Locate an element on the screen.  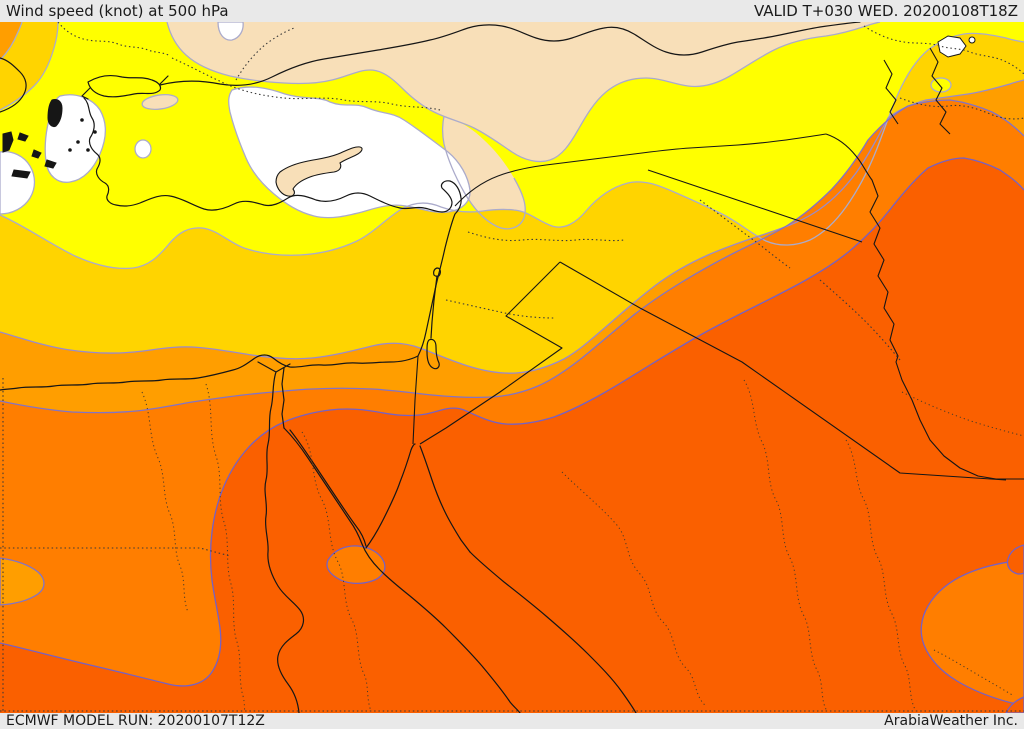
suez-canal is located at coordinates (283, 398).